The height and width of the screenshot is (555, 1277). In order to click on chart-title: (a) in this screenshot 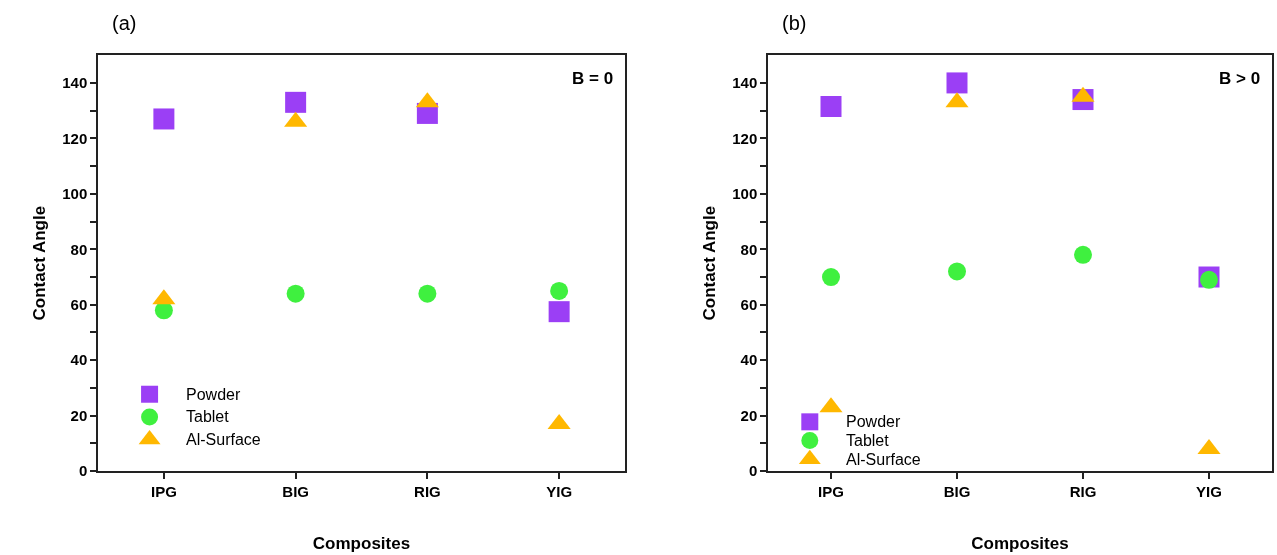, I will do `click(124, 23)`.